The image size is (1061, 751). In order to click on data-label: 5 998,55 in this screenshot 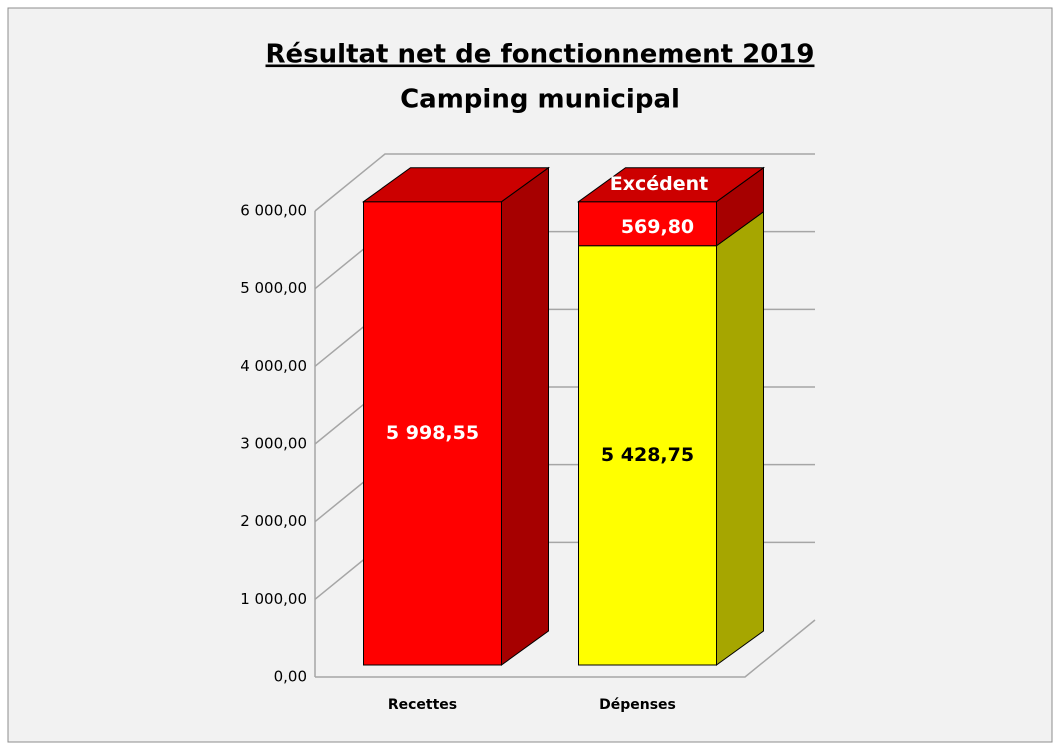, I will do `click(432, 433)`.